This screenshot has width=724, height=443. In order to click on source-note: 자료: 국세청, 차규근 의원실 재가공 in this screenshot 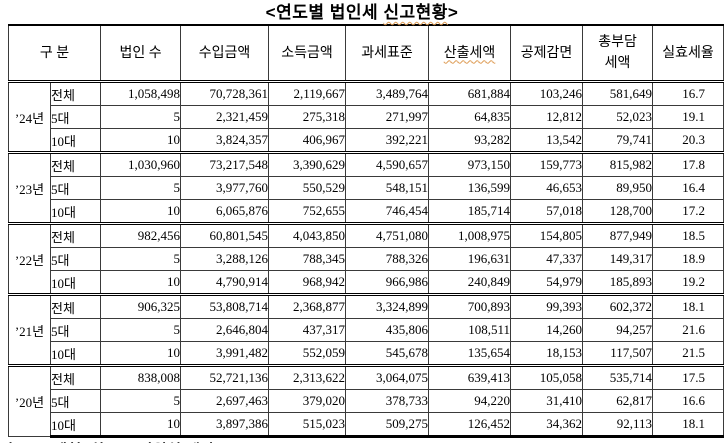, I will do `click(362, 441)`.